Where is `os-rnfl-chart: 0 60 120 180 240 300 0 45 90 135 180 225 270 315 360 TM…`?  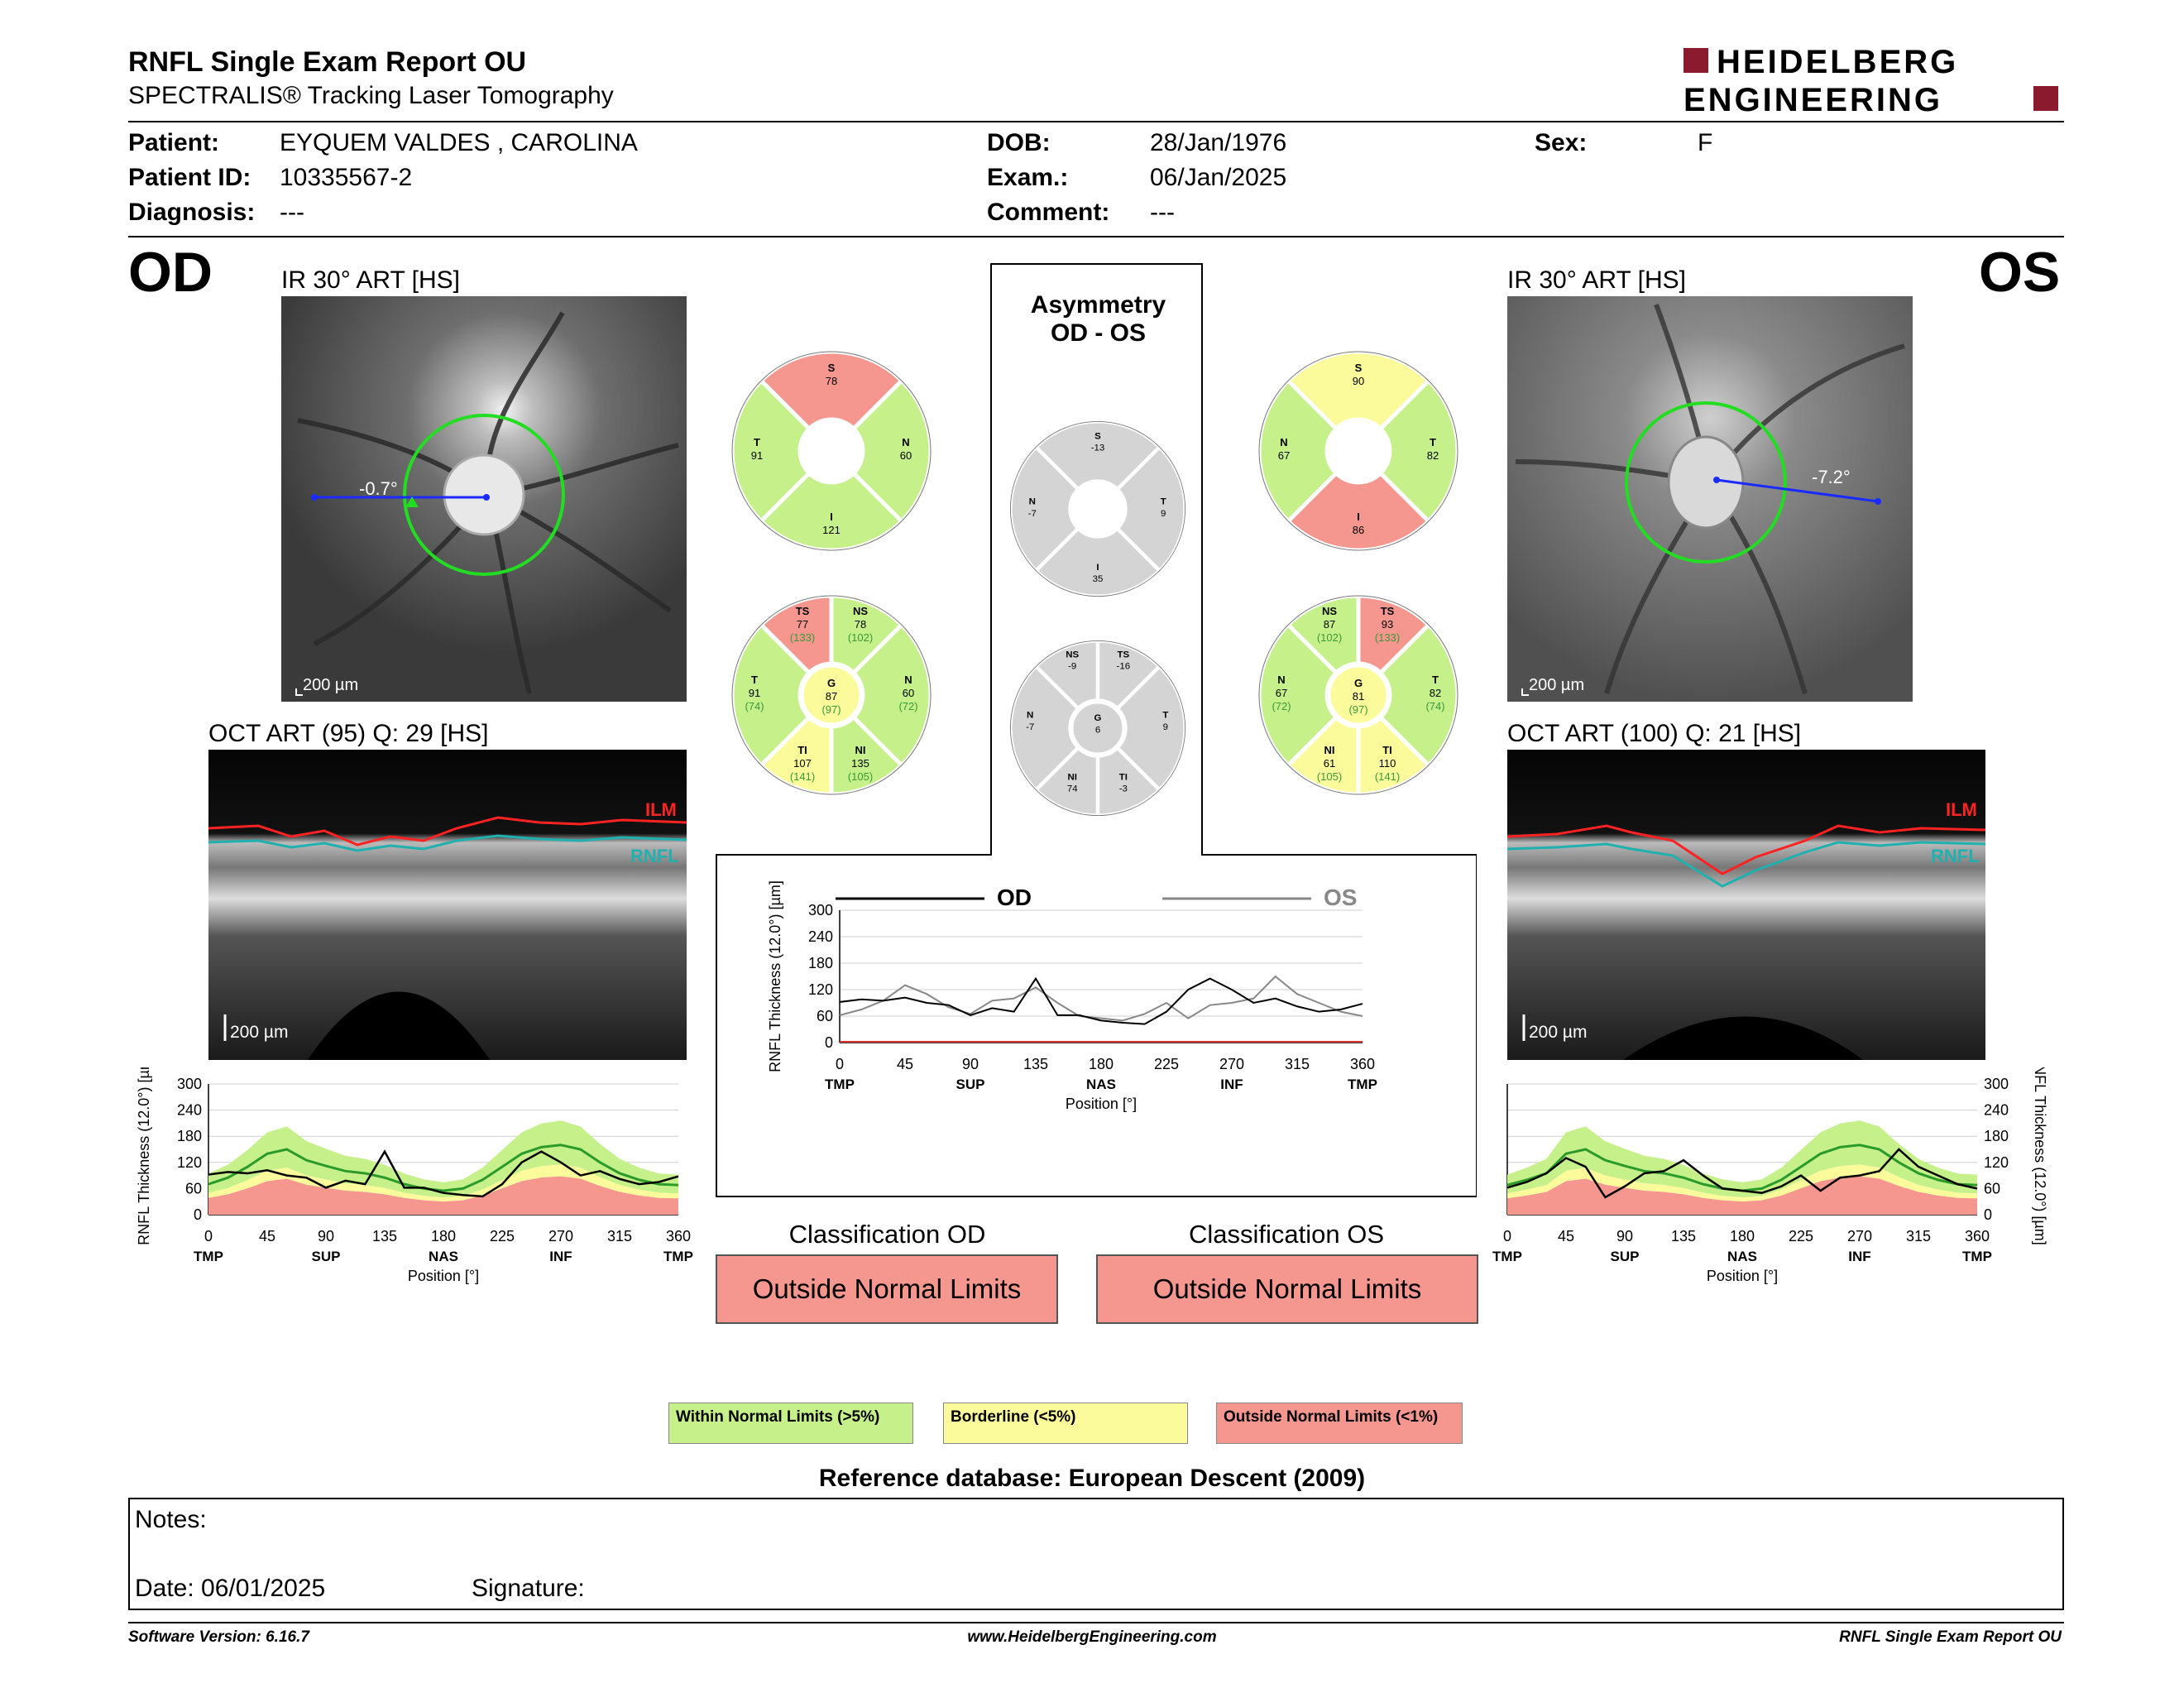
os-rnfl-chart: 0 60 120 180 240 300 0 45 90 135 180 225 270 315 360 TM… is located at coordinates (1770, 1175).